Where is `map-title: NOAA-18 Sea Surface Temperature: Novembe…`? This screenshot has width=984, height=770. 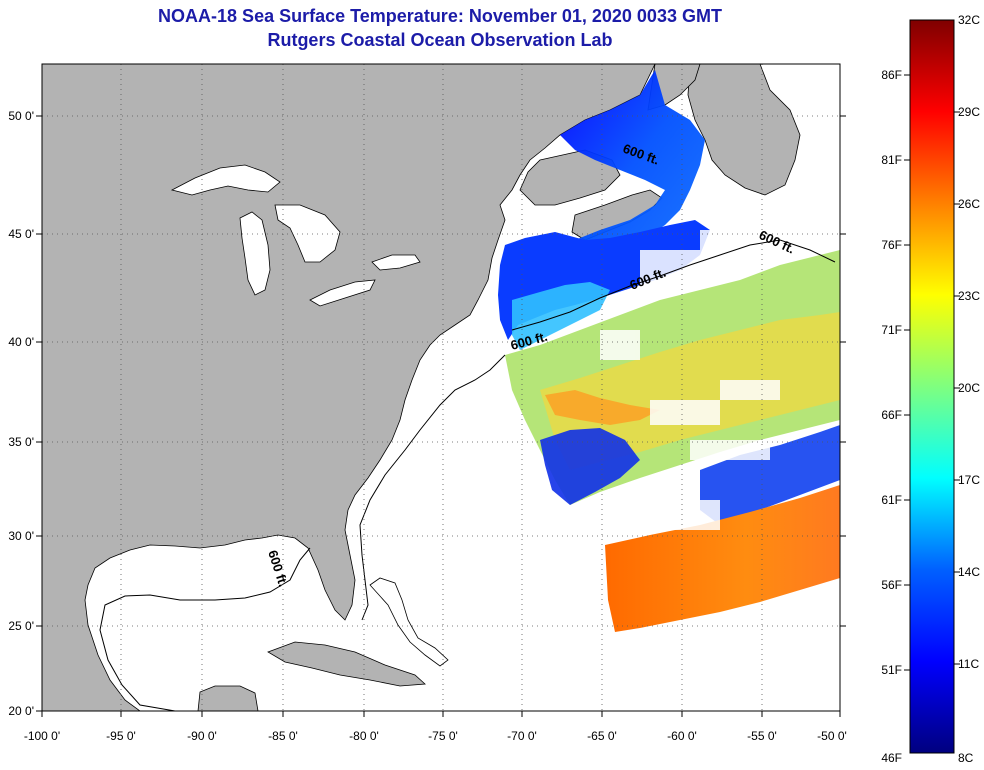 map-title: NOAA-18 Sea Surface Temperature: Novembe… is located at coordinates (440, 16).